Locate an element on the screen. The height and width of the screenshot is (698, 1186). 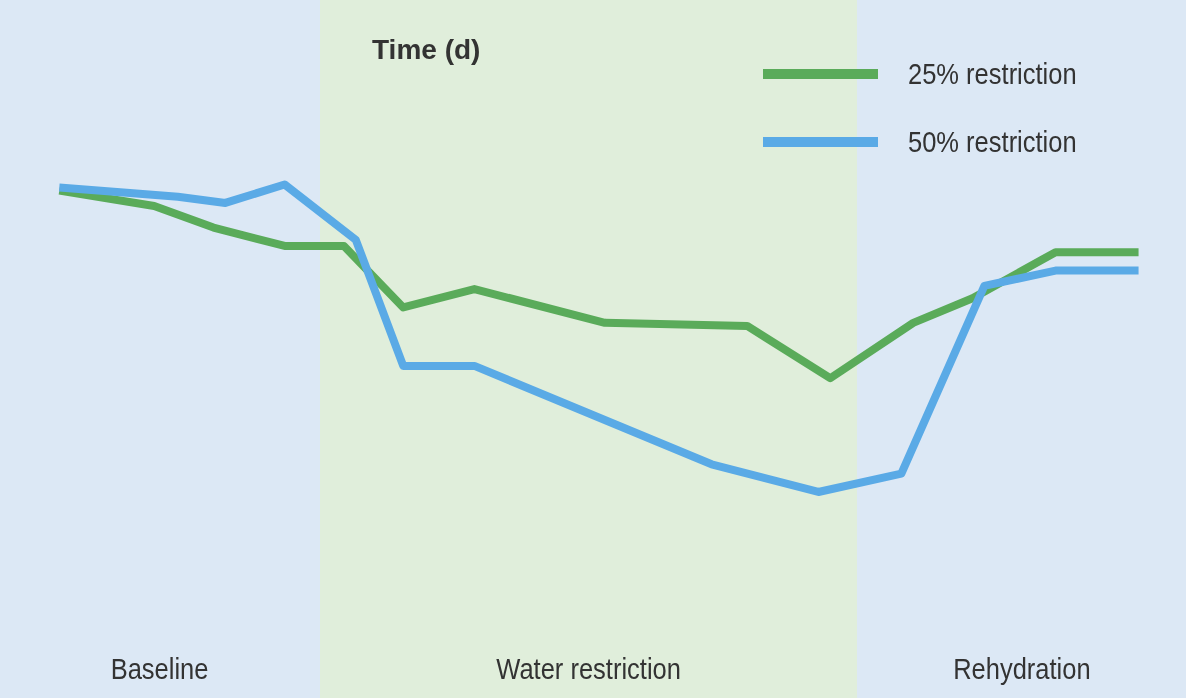
legend-label: 50% restriction is located at coordinates (992, 142).